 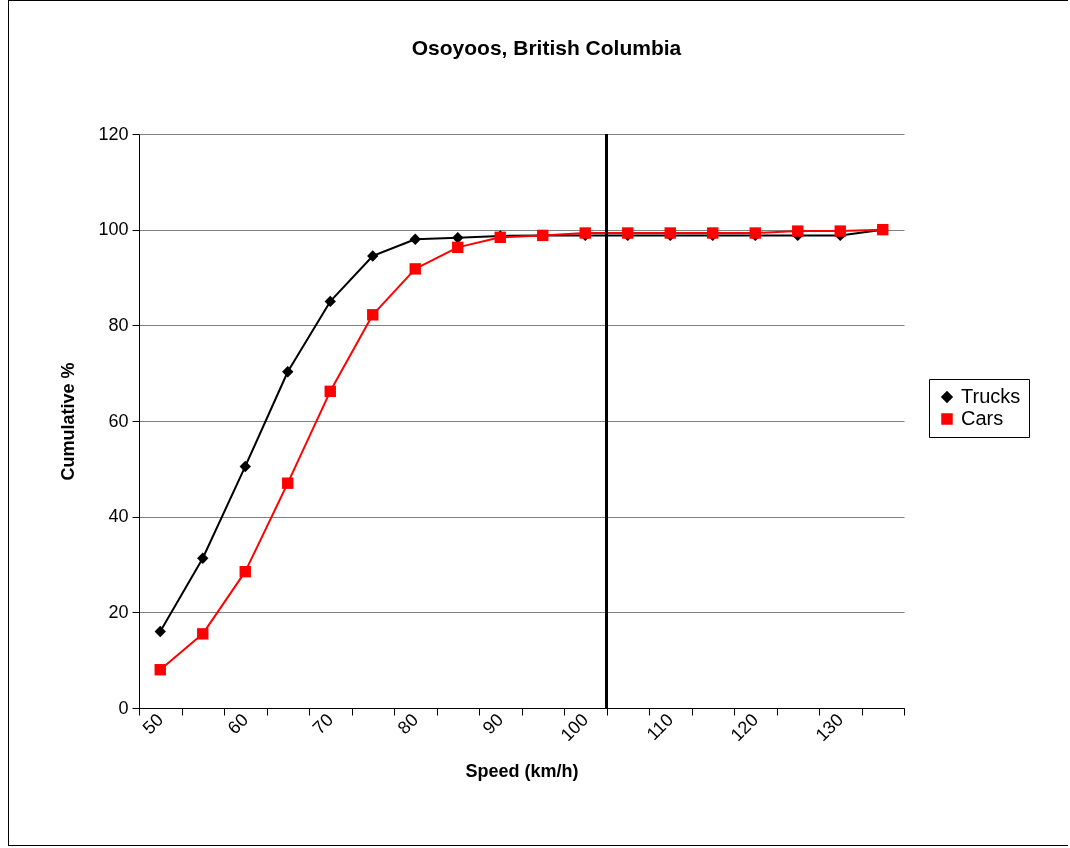 What do you see at coordinates (574, 727) in the screenshot?
I see `x-tick-label: 100` at bounding box center [574, 727].